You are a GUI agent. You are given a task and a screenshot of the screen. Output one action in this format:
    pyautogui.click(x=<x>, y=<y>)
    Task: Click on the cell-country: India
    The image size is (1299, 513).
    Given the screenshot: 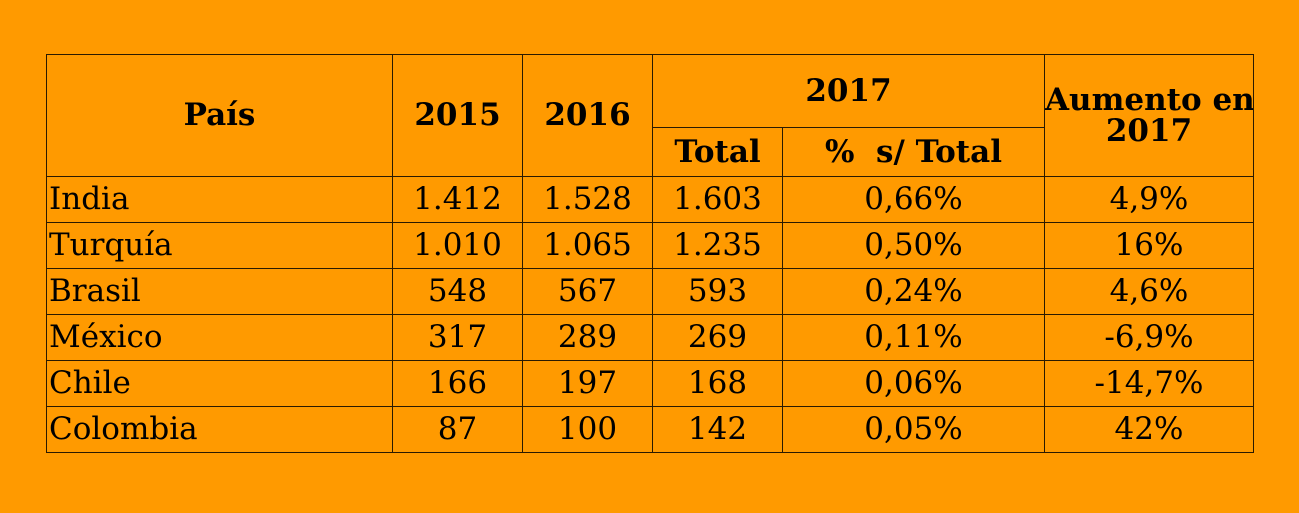 What is the action you would take?
    pyautogui.click(x=219, y=199)
    